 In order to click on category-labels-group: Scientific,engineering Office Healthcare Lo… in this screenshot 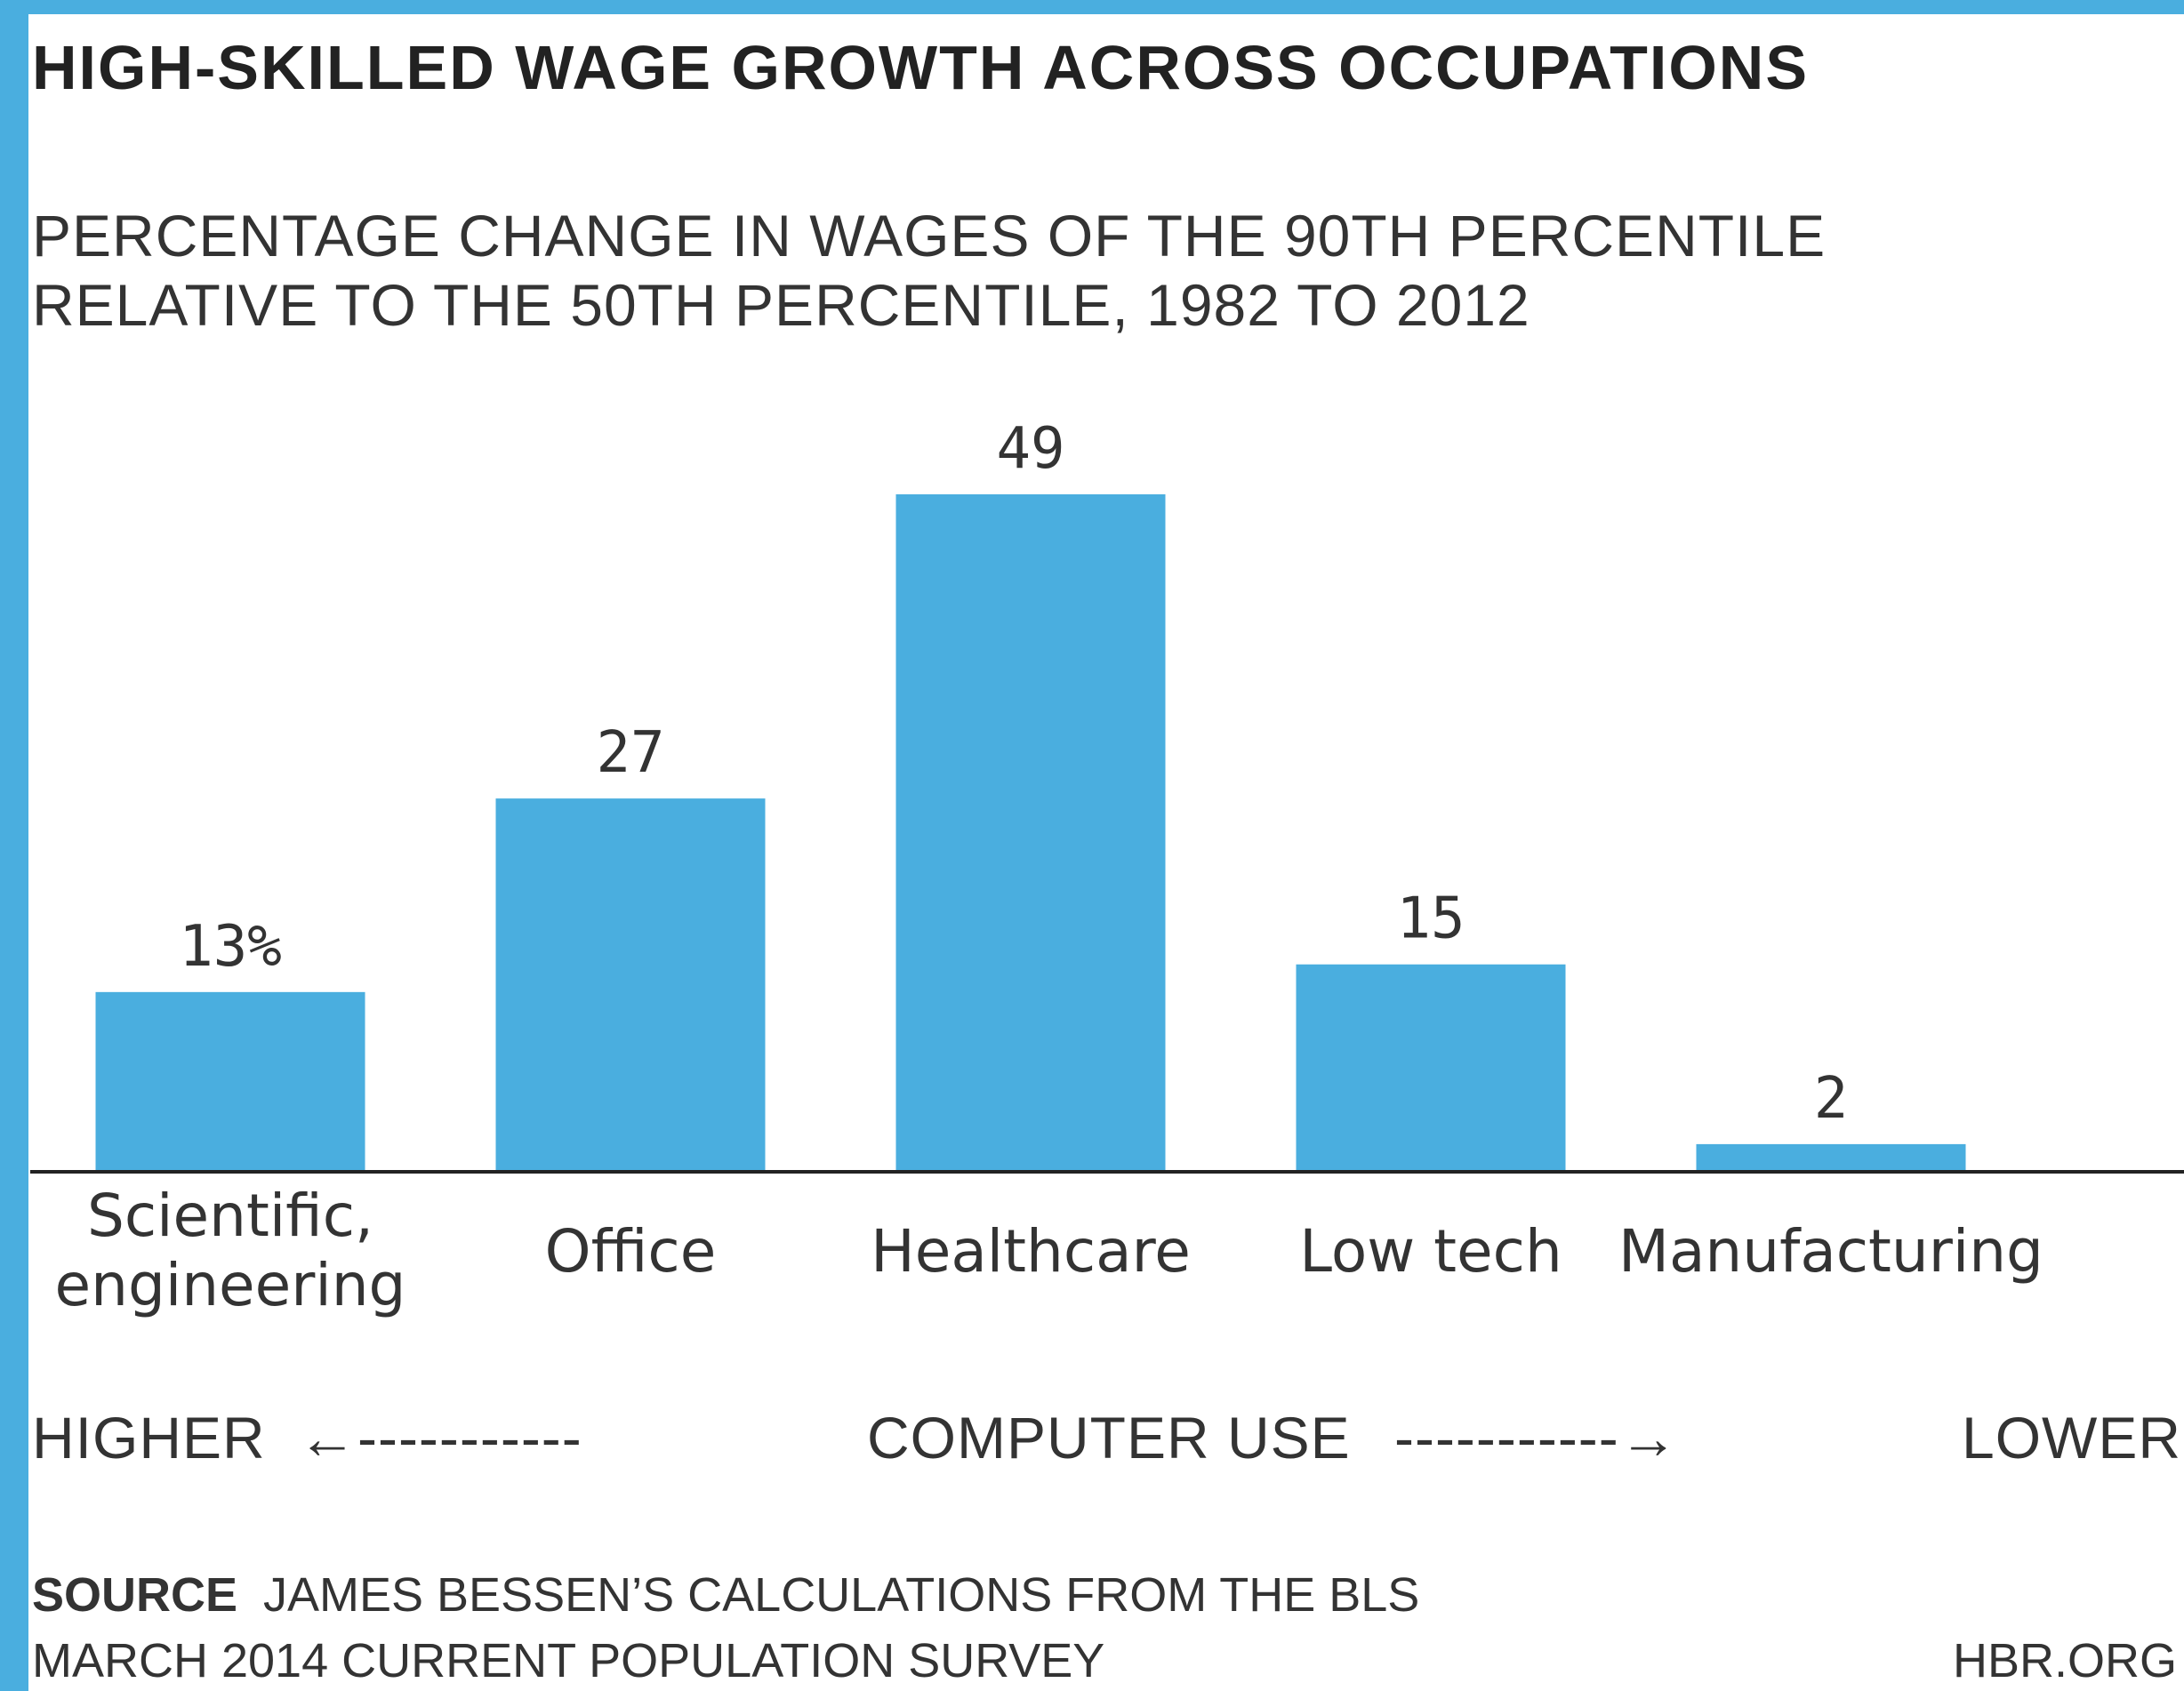, I will do `click(1049, 1251)`.